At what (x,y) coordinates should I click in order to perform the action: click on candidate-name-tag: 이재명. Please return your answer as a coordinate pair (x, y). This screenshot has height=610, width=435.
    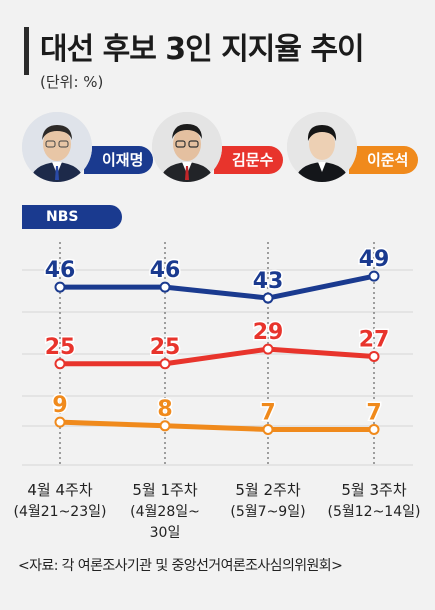
    Looking at the image, I should click on (119, 160).